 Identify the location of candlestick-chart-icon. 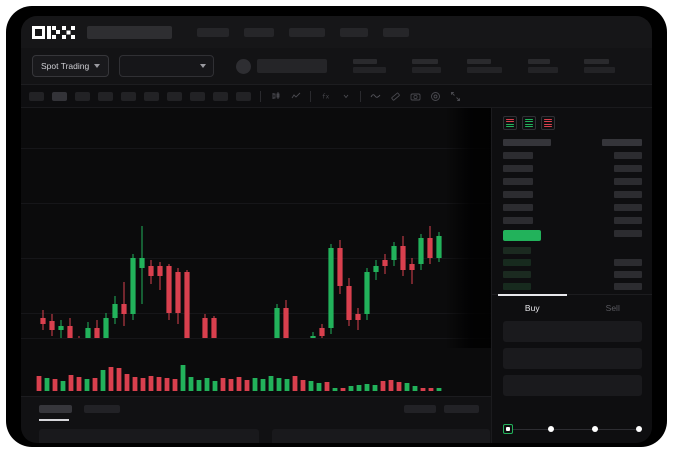
(275, 96).